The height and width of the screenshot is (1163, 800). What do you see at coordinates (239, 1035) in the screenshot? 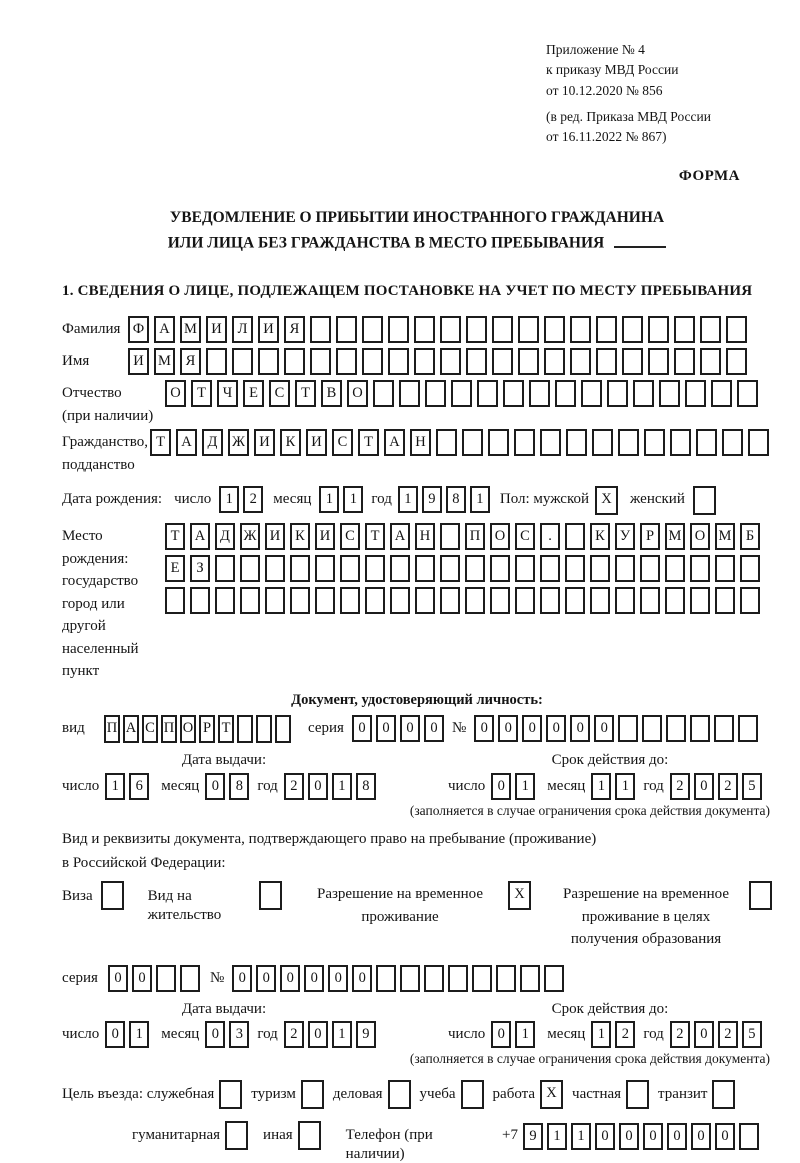
I see `char-box: 3` at bounding box center [239, 1035].